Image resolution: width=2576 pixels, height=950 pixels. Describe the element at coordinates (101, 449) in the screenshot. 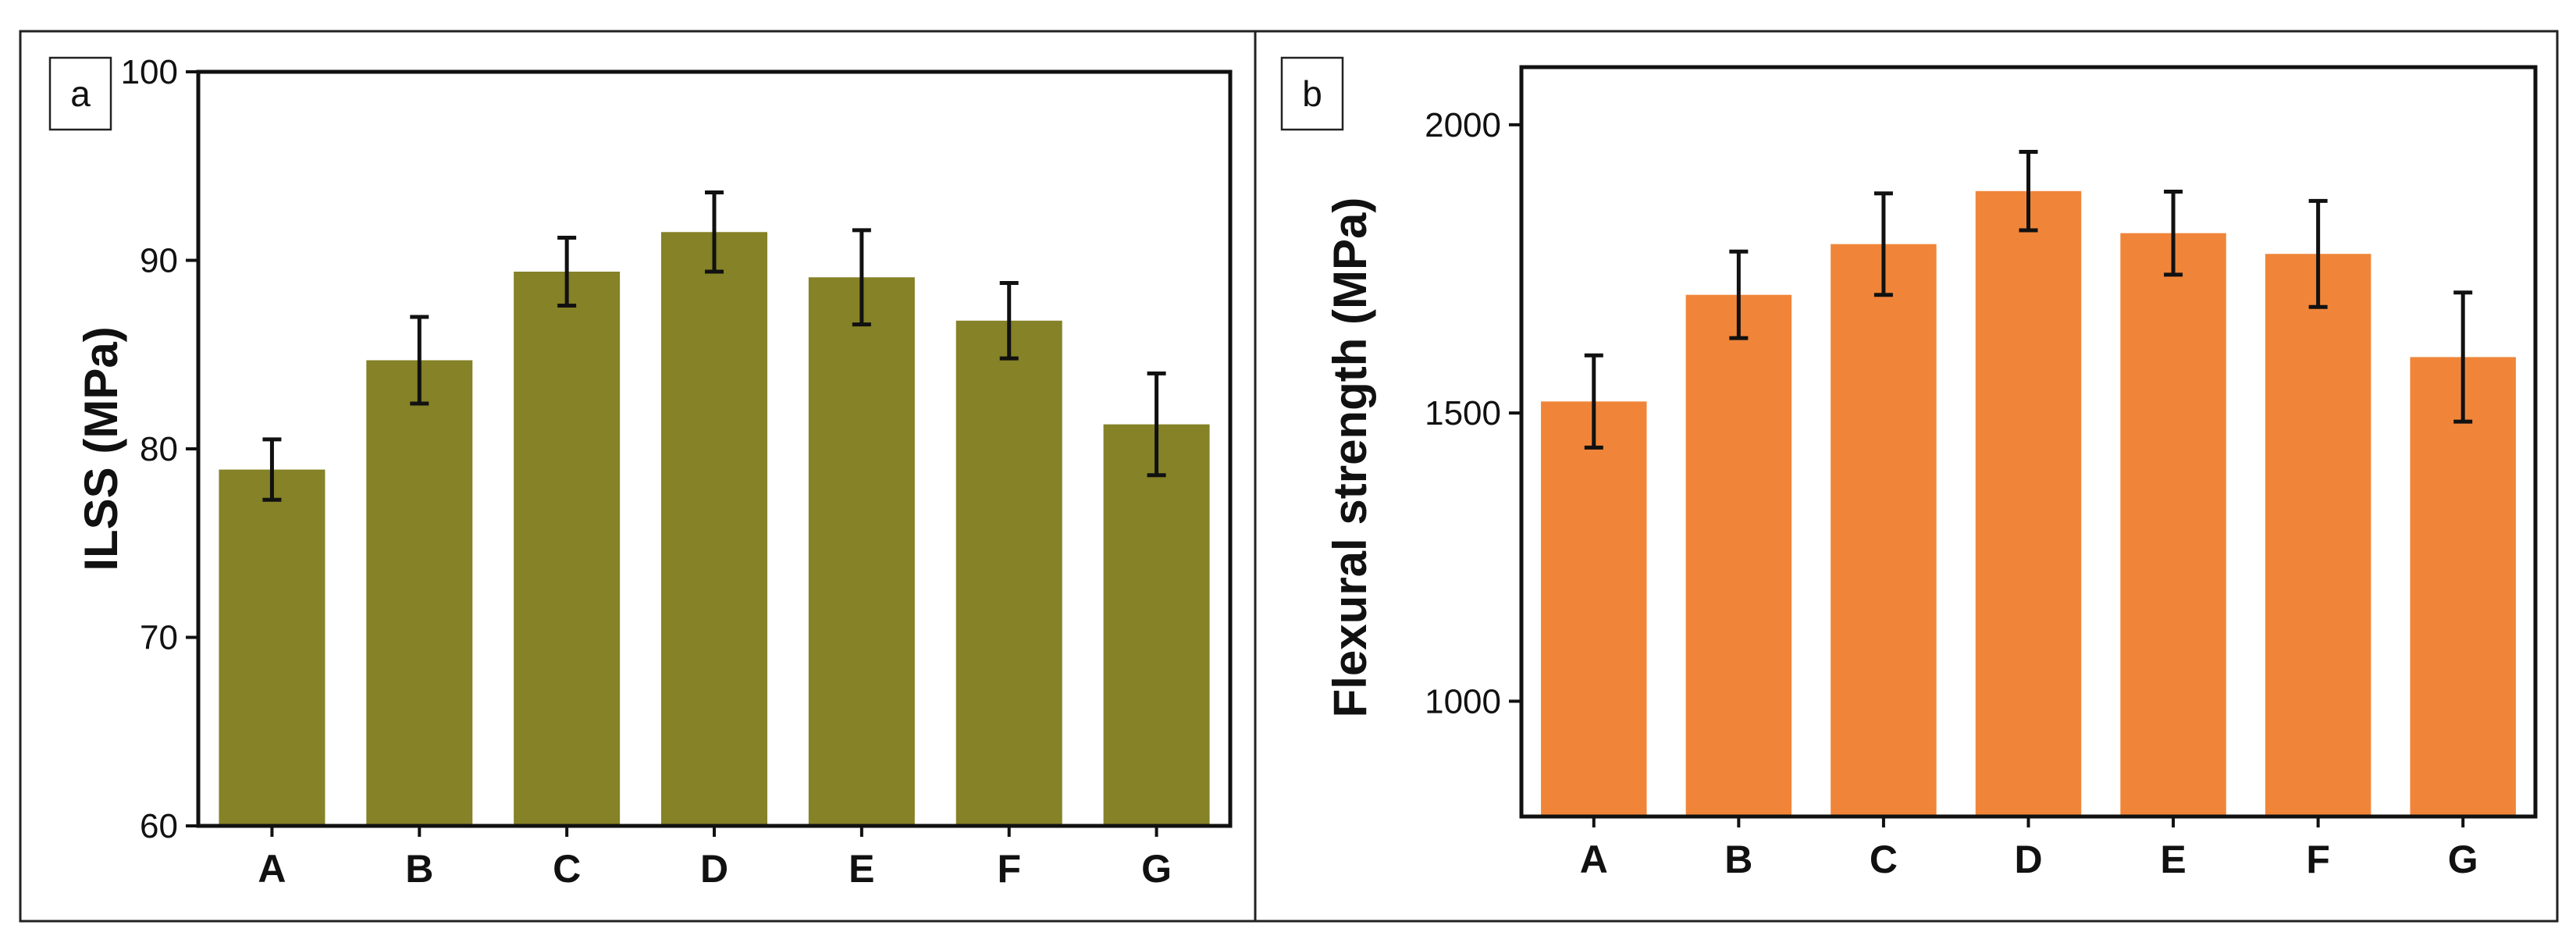

I see `panel-a-y-axis-title: ILSS (MPa)` at that location.